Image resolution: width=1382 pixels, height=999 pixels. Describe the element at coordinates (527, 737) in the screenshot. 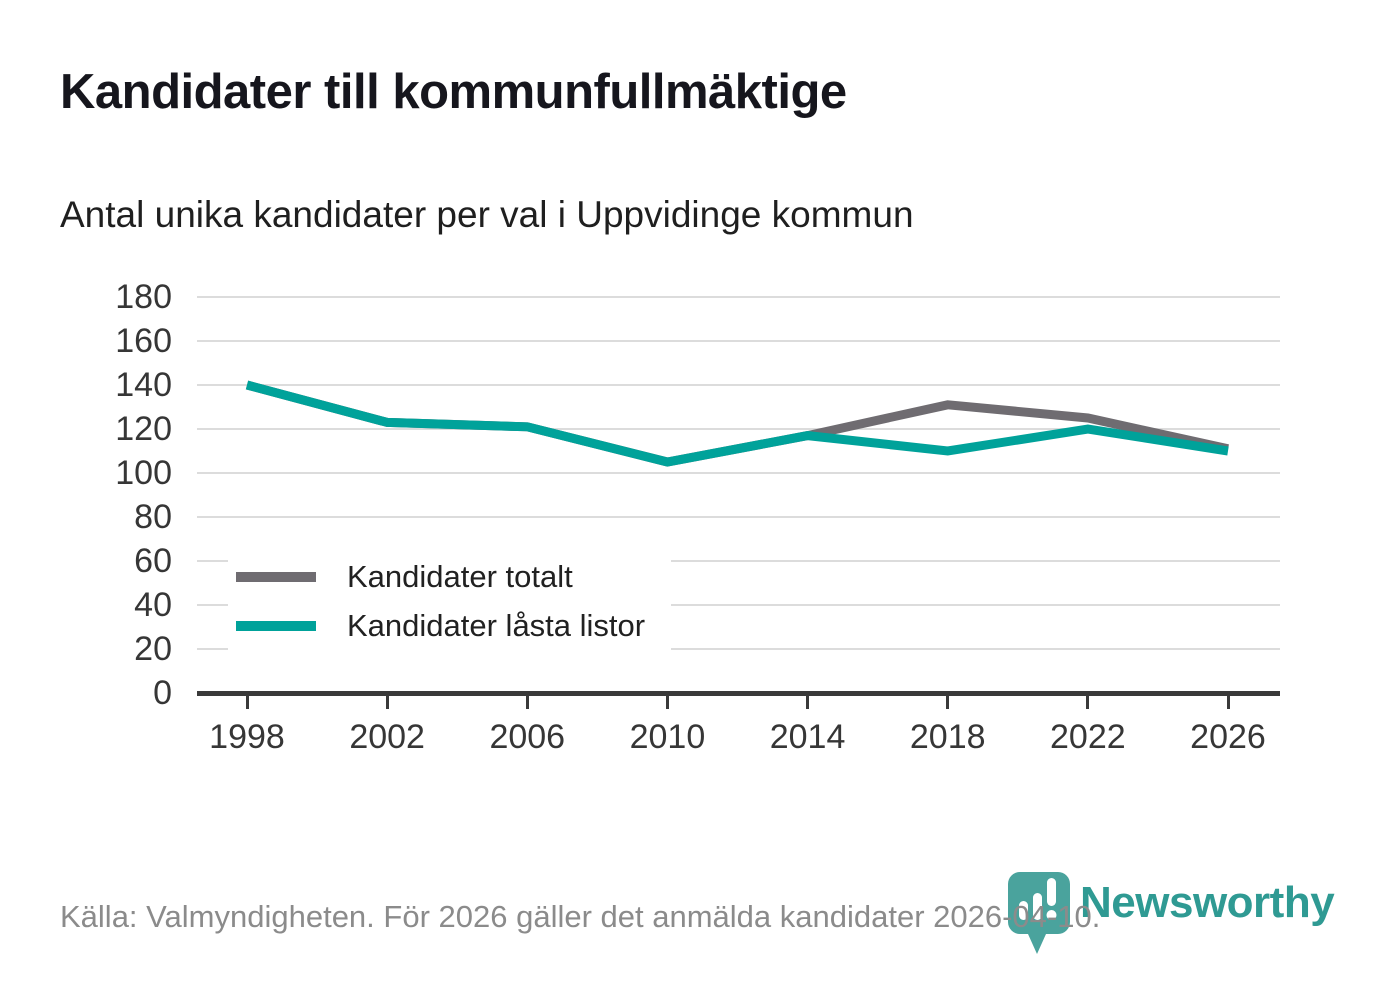

I see `x-axis-tick-label: 2006` at that location.